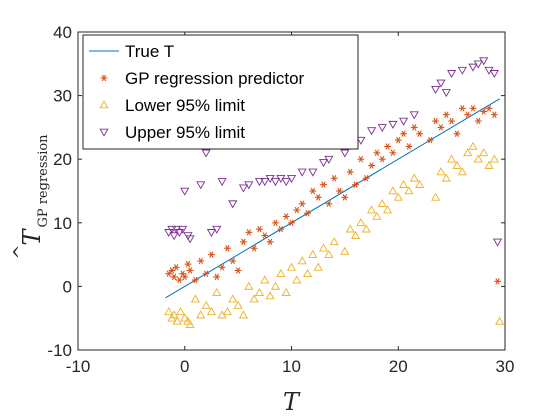 Image resolution: width=560 pixels, height=420 pixels. What do you see at coordinates (30, 197) in the screenshot?
I see `y-axis-label: TGP regression ^` at bounding box center [30, 197].